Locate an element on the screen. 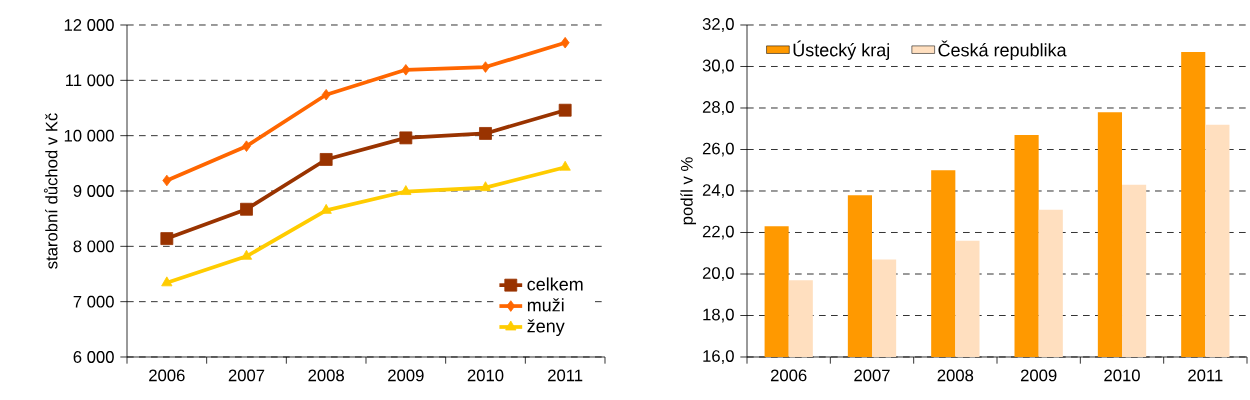 This screenshot has width=1250, height=400. y-axis-title: starobní důchod v Kč is located at coordinates (50, 191).